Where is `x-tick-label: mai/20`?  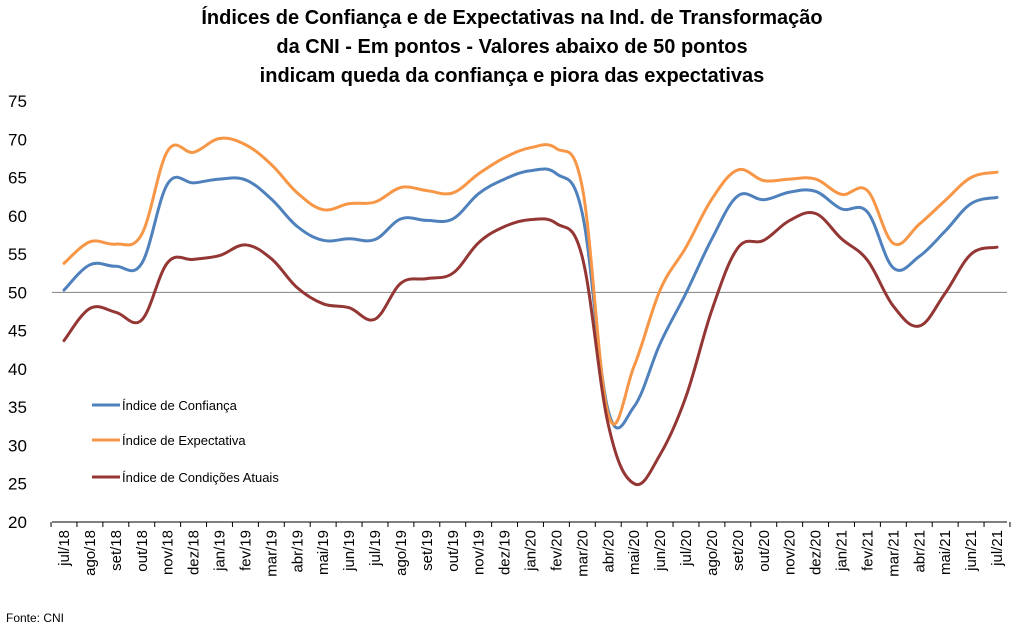 x-tick-label: mai/20 is located at coordinates (634, 552).